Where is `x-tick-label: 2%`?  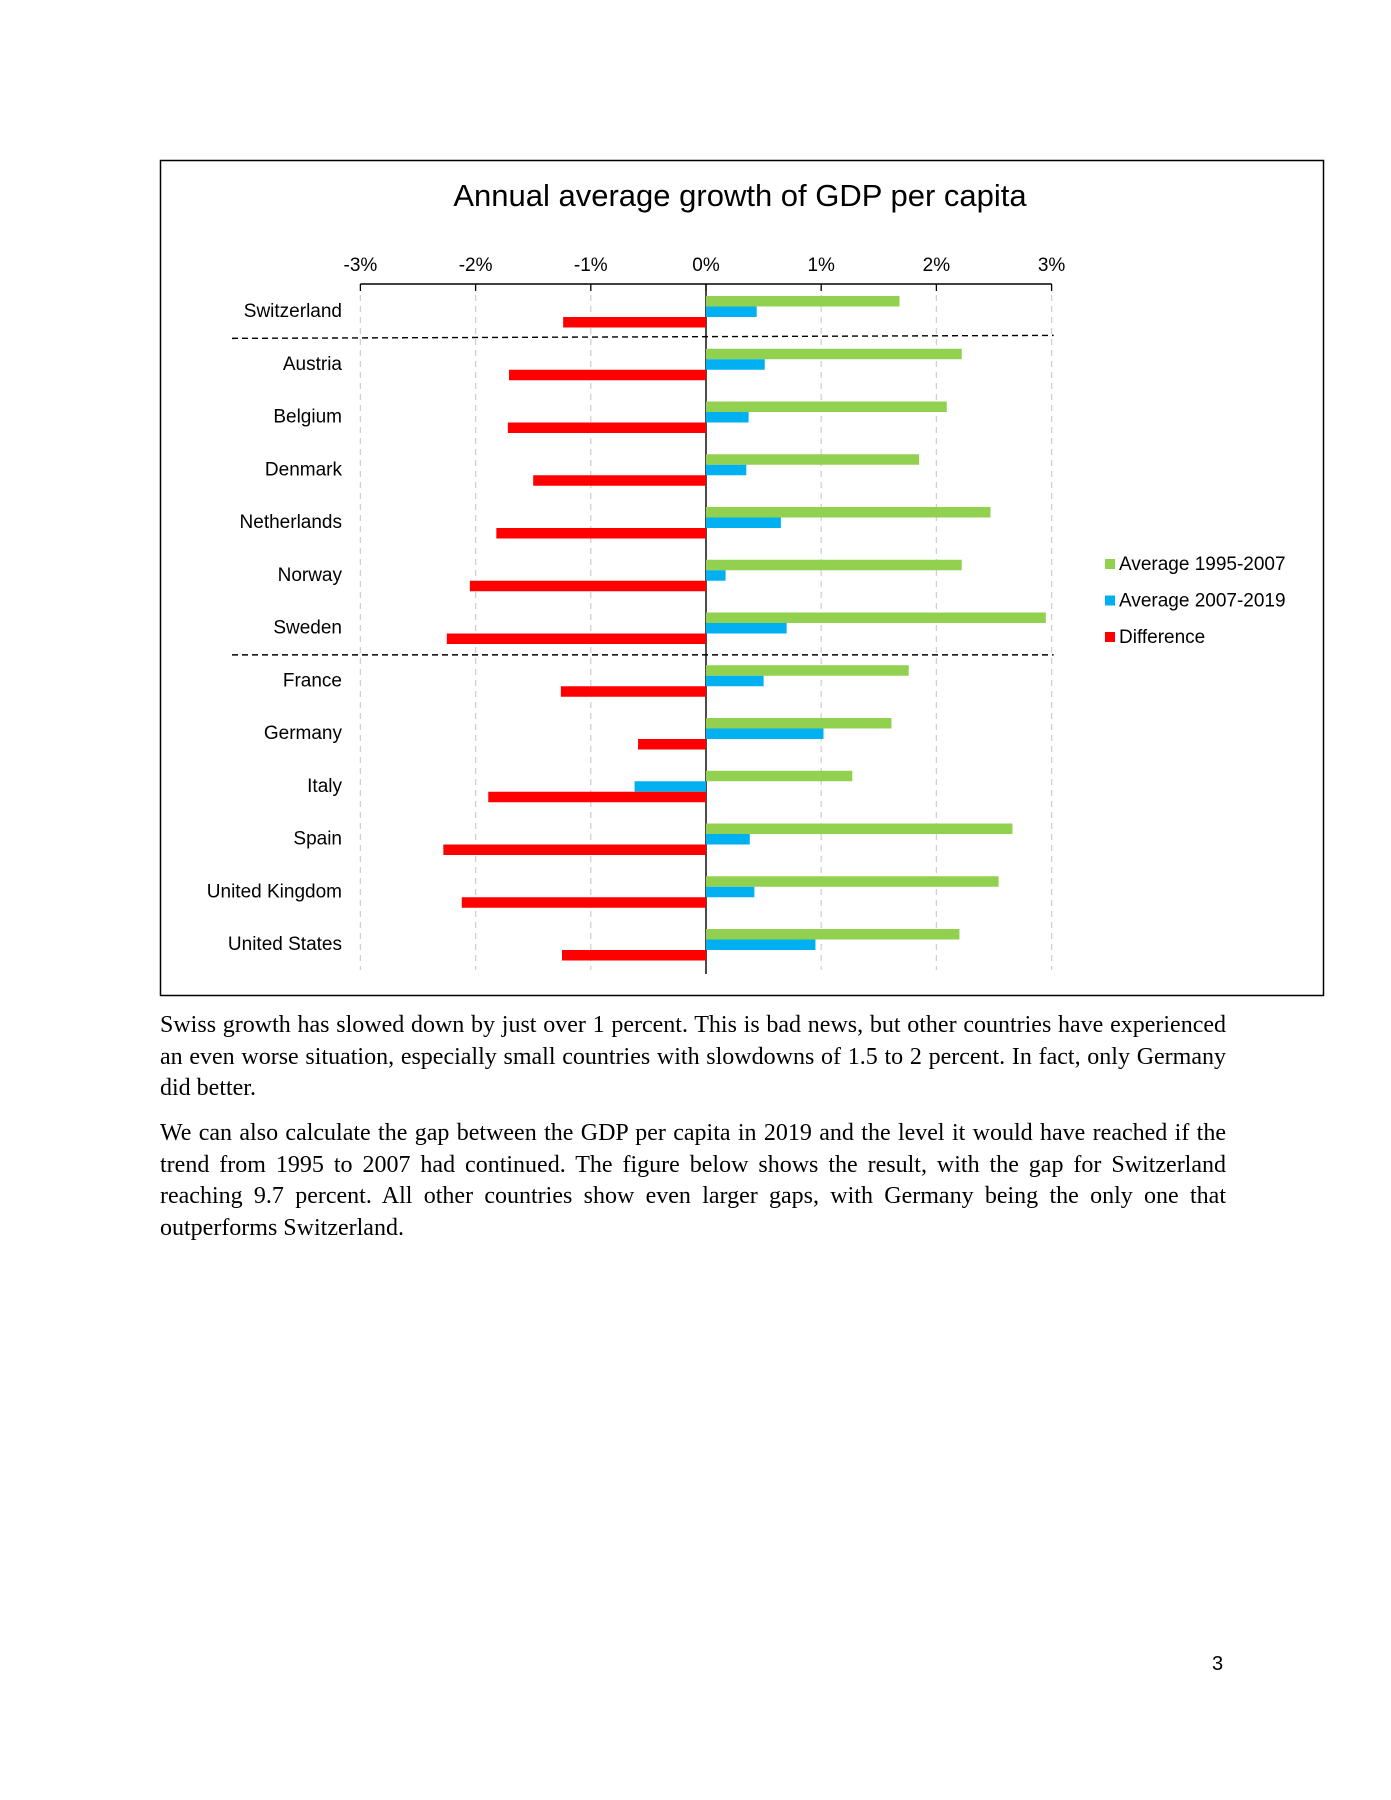 x-tick-label: 2% is located at coordinates (937, 265).